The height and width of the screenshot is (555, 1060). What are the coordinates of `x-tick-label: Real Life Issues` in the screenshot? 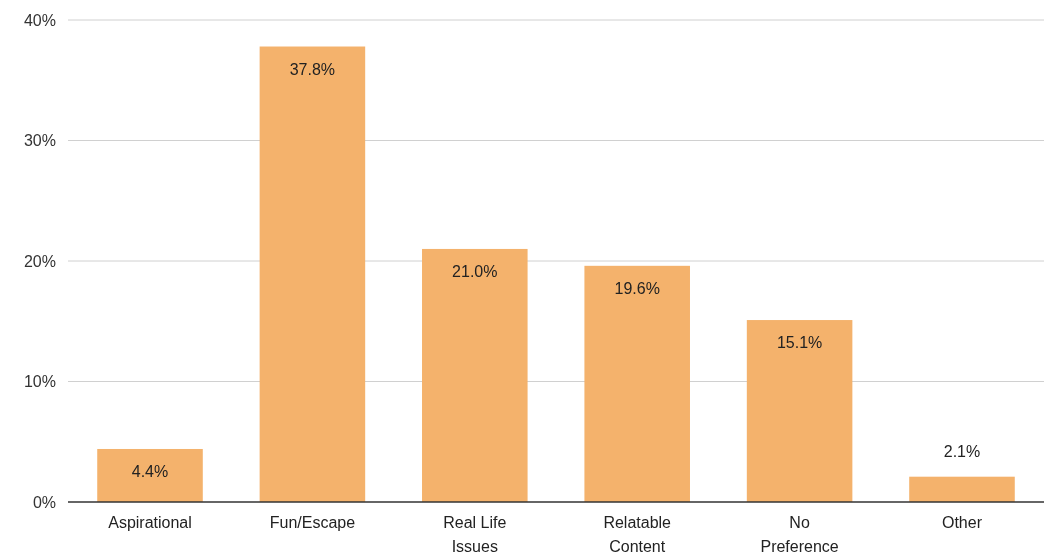 It's located at (475, 534).